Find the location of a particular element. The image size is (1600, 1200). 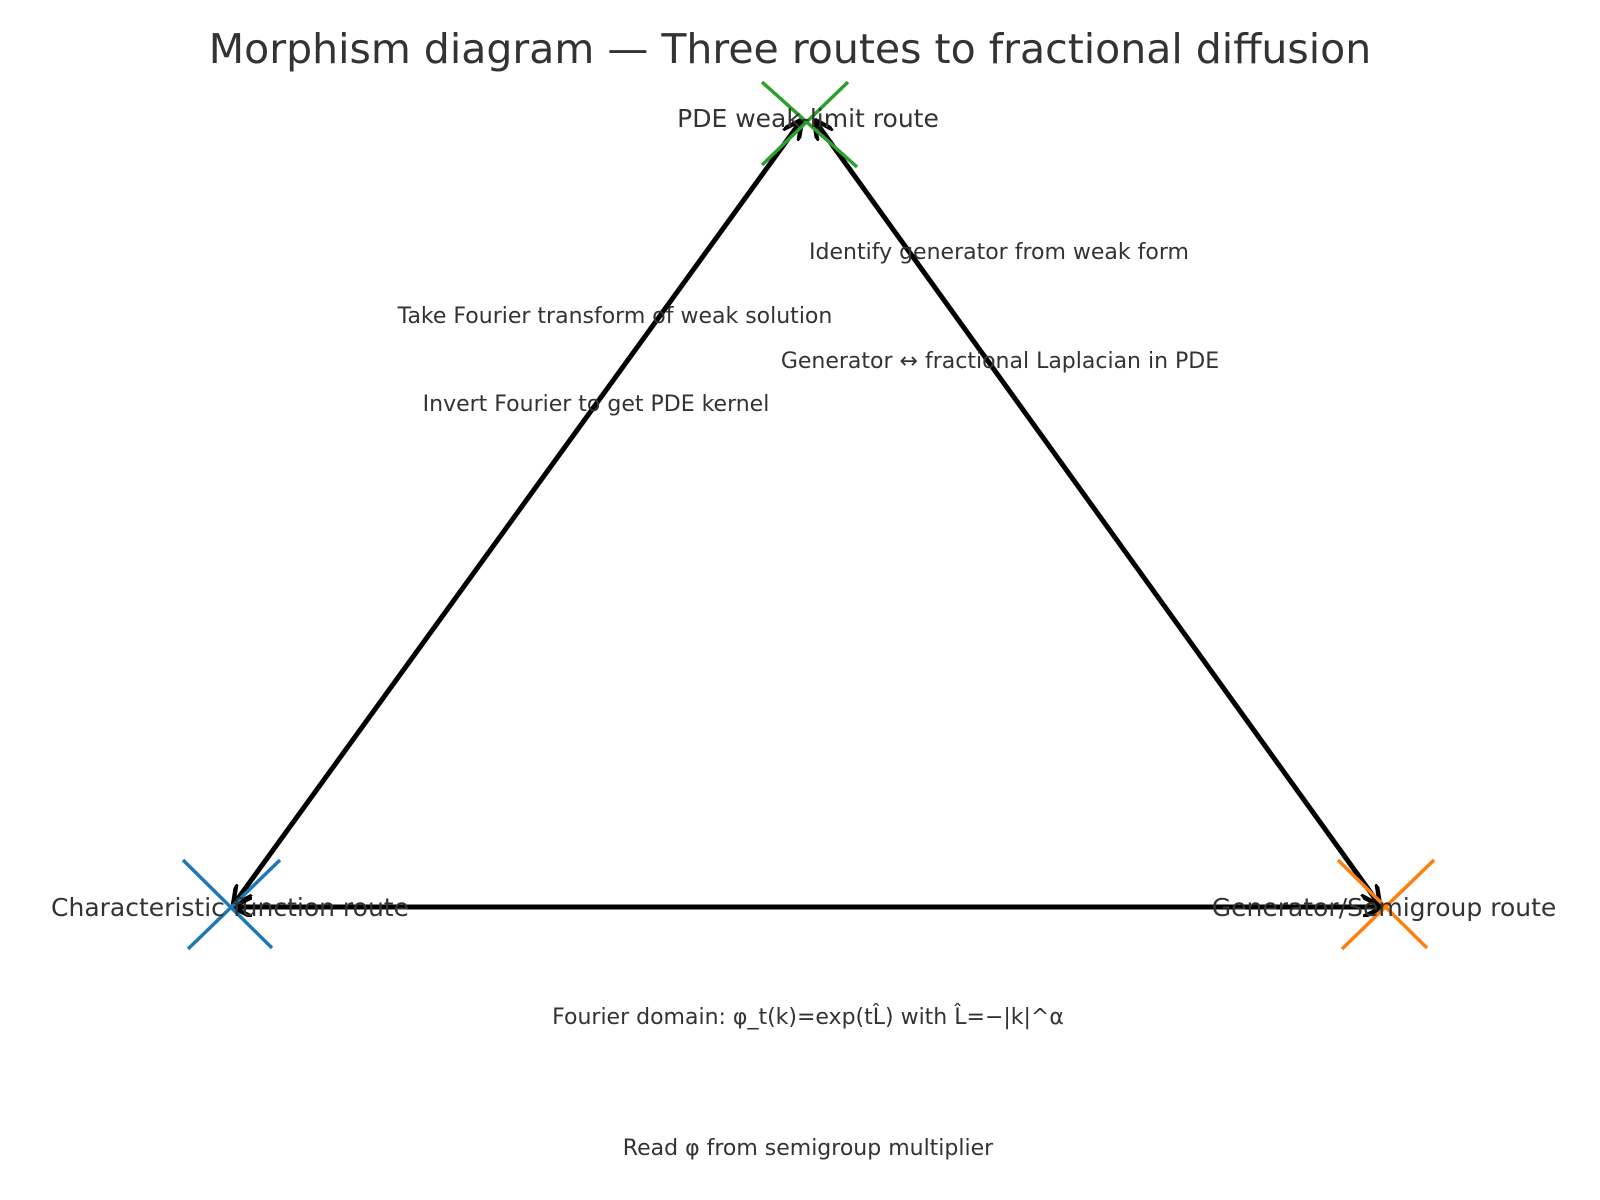

edge-label-read-phi: Read φ from semigroup multiplier is located at coordinates (808, 1148).